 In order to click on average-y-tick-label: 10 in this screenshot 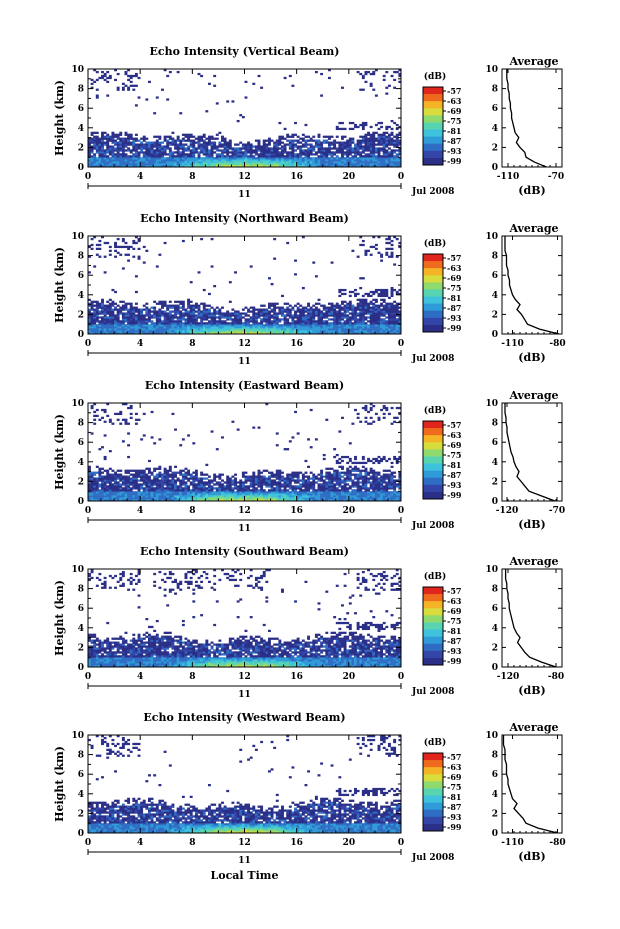, I will do `click(491, 237)`.